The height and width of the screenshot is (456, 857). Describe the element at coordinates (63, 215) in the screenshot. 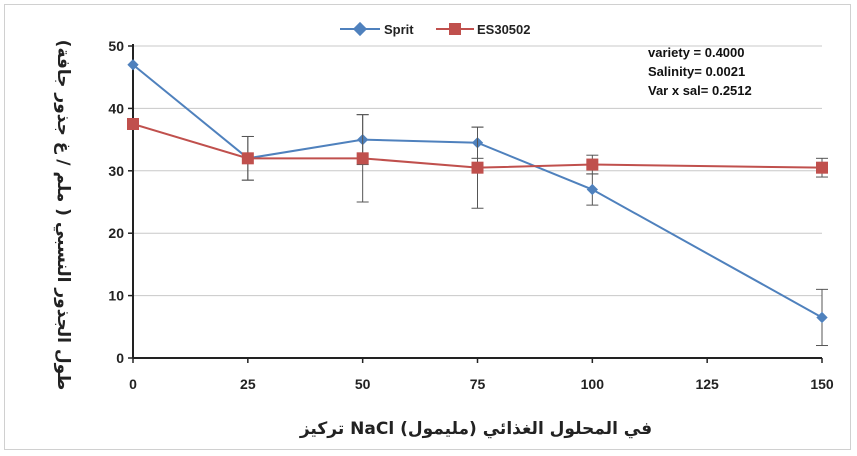

I see `y-axis-label: طول الجذور النسبي ( ملم / غ جذور جافة)` at that location.